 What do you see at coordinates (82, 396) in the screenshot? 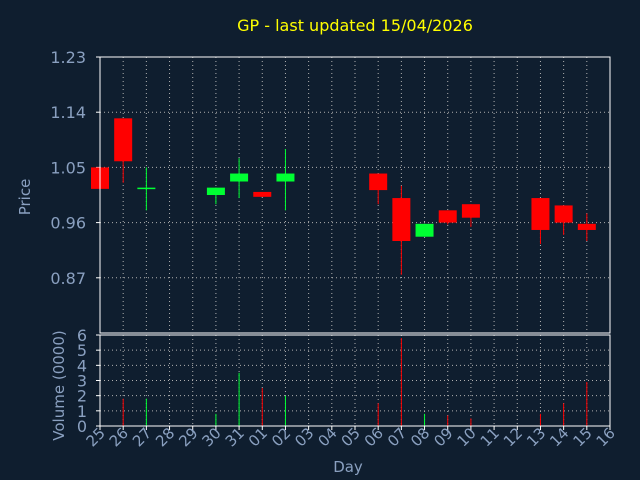
I see `volume-y-tick-label: 2` at bounding box center [82, 396].